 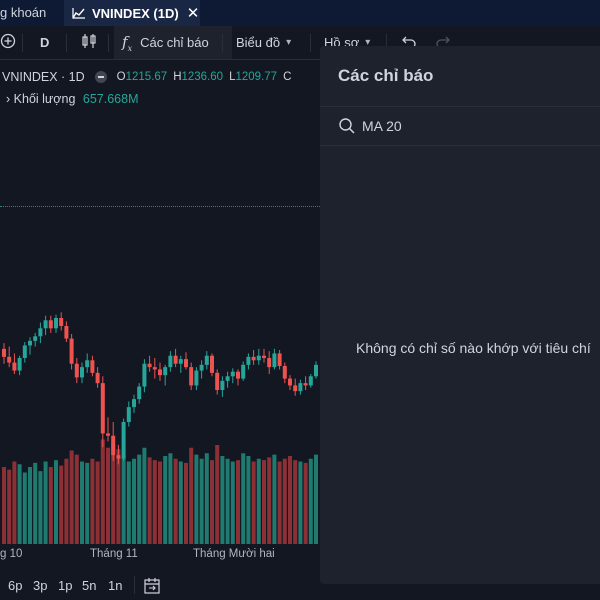 I want to click on chart-menu-button: Biểu đồ ▾, so click(x=263, y=42).